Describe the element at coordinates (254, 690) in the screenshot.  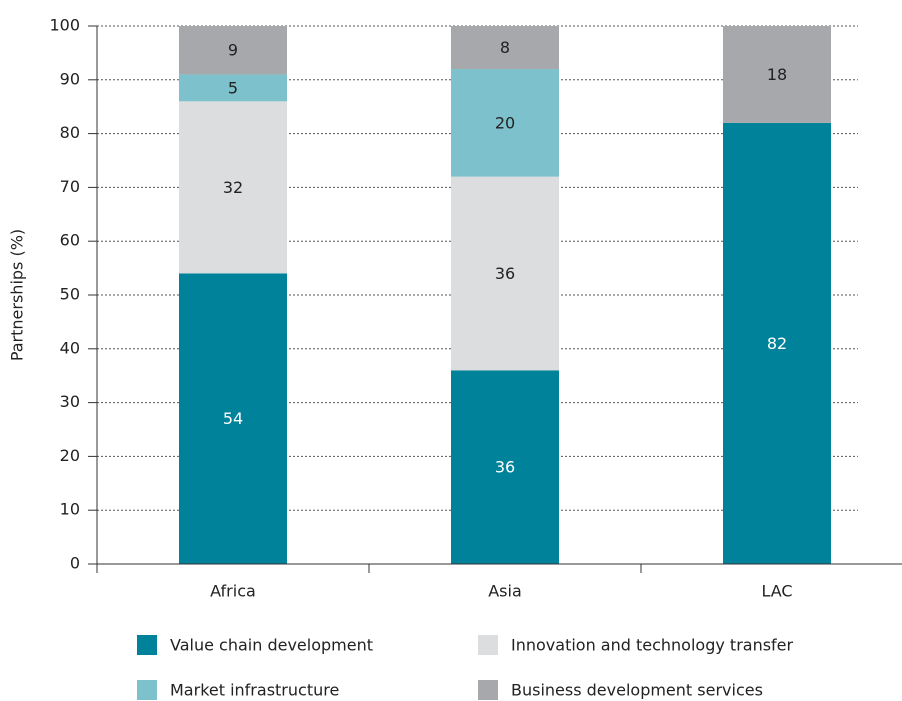
I see `legend-label: Market infrastructure` at that location.